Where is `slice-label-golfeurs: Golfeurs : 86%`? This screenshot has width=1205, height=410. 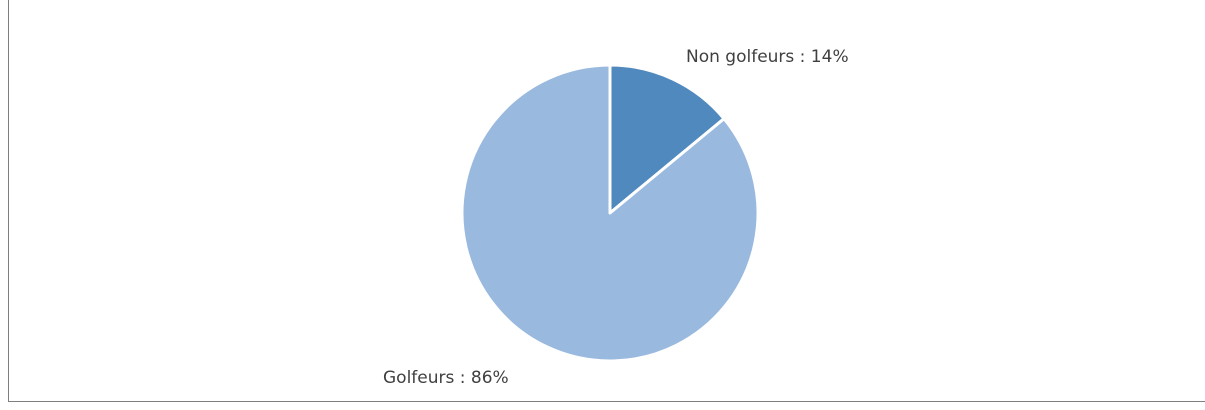
slice-label-golfeurs: Golfeurs : 86% is located at coordinates (446, 378).